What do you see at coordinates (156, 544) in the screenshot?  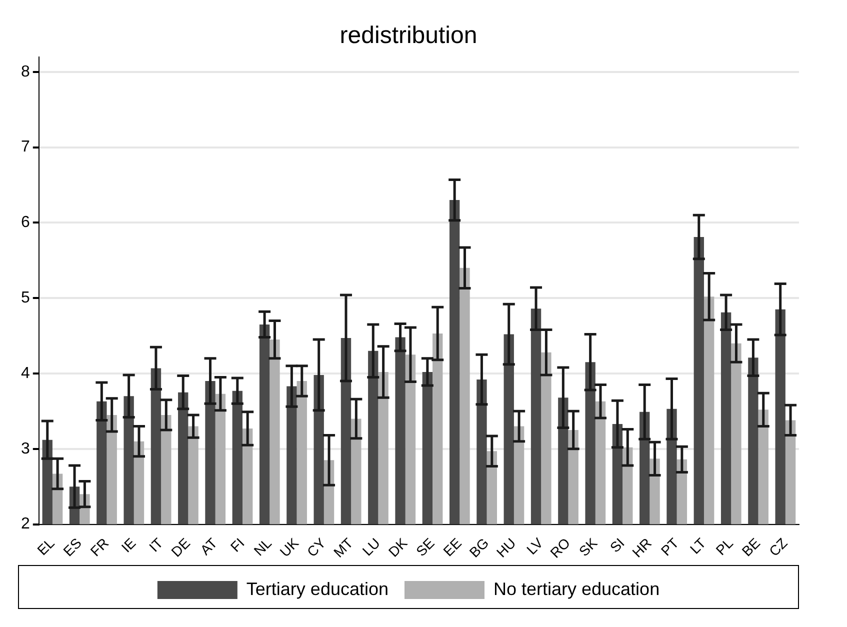 I see `x-tick-label: IT` at bounding box center [156, 544].